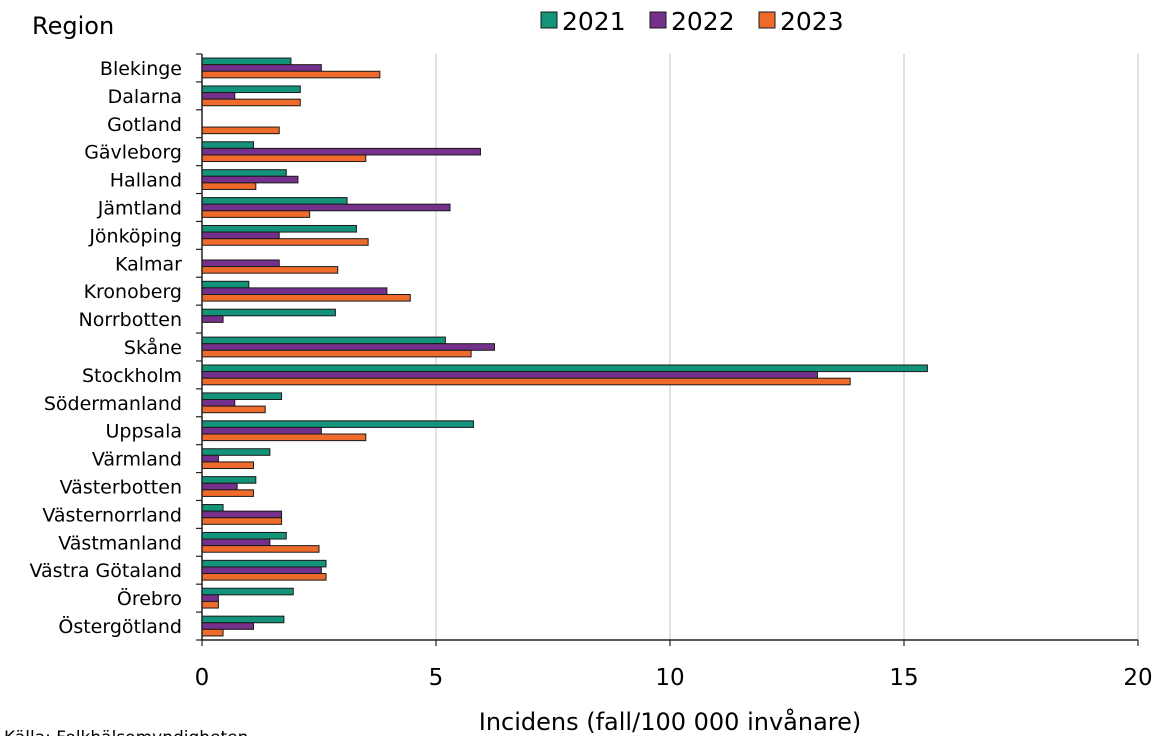  What do you see at coordinates (669, 678) in the screenshot?
I see `x-tick-label: 10` at bounding box center [669, 678].